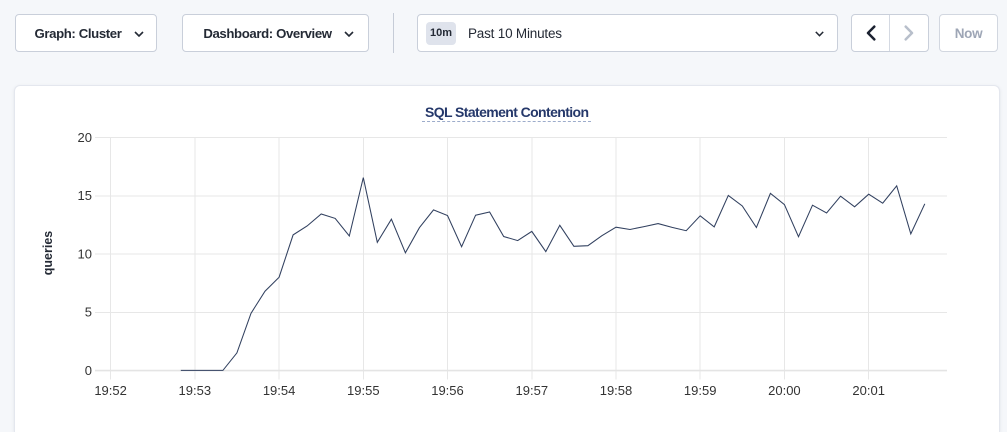 Image resolution: width=1007 pixels, height=432 pixels. Describe the element at coordinates (85, 253) in the screenshot. I see `svg-text: 10` at that location.